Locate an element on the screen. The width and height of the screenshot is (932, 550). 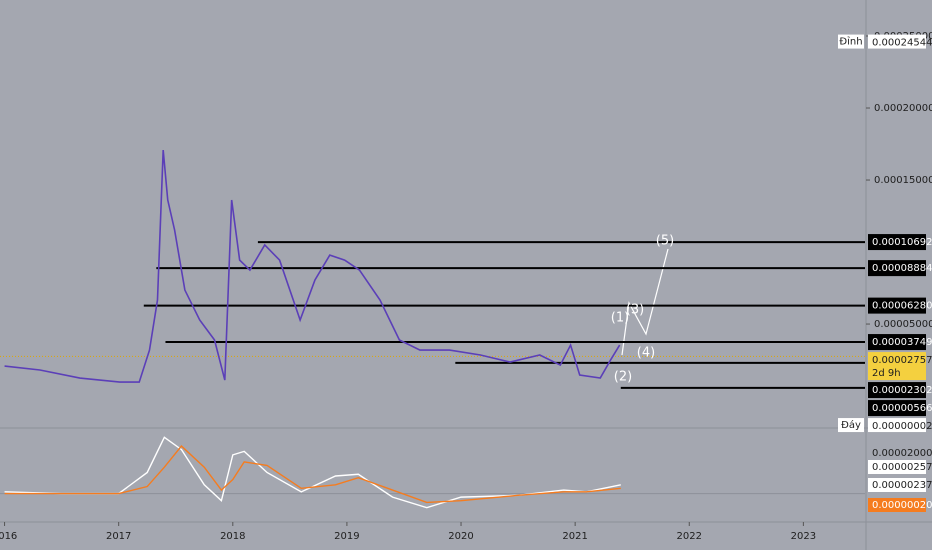
x-tick-label: 2018 is located at coordinates (232, 536).